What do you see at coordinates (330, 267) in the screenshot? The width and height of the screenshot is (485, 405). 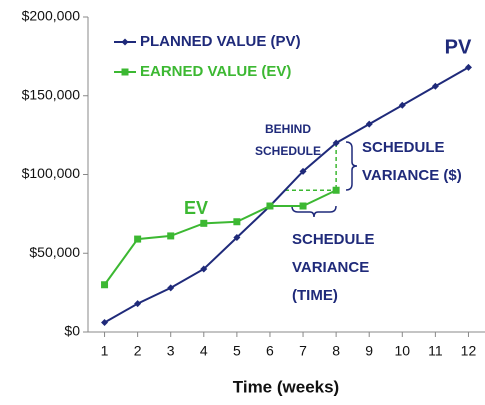 I see `annotation: VARIANCE` at bounding box center [330, 267].